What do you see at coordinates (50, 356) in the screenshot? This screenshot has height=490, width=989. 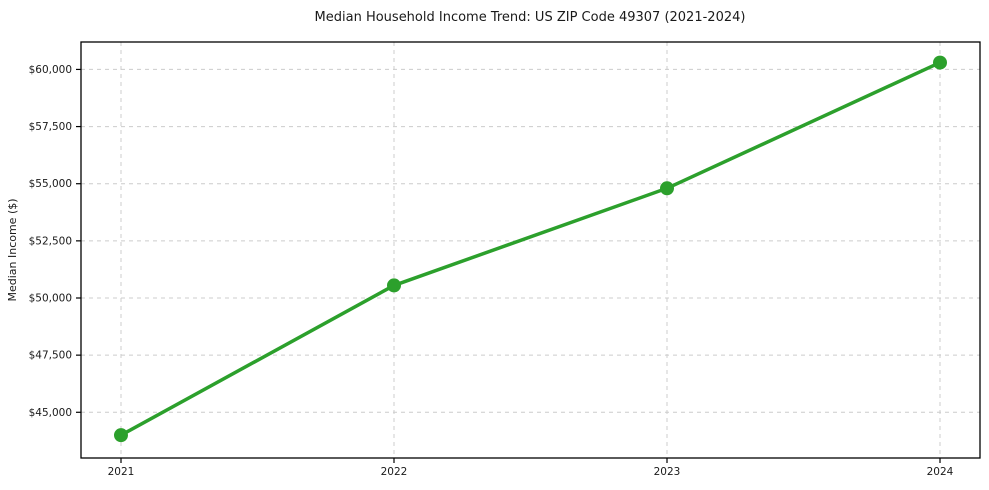 I see `y-tick-label: $47,500` at bounding box center [50, 356].